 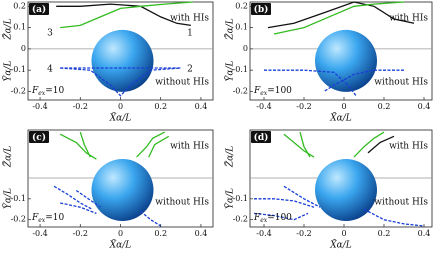 I want to click on force-label: Fex=10, so click(x=47, y=219).